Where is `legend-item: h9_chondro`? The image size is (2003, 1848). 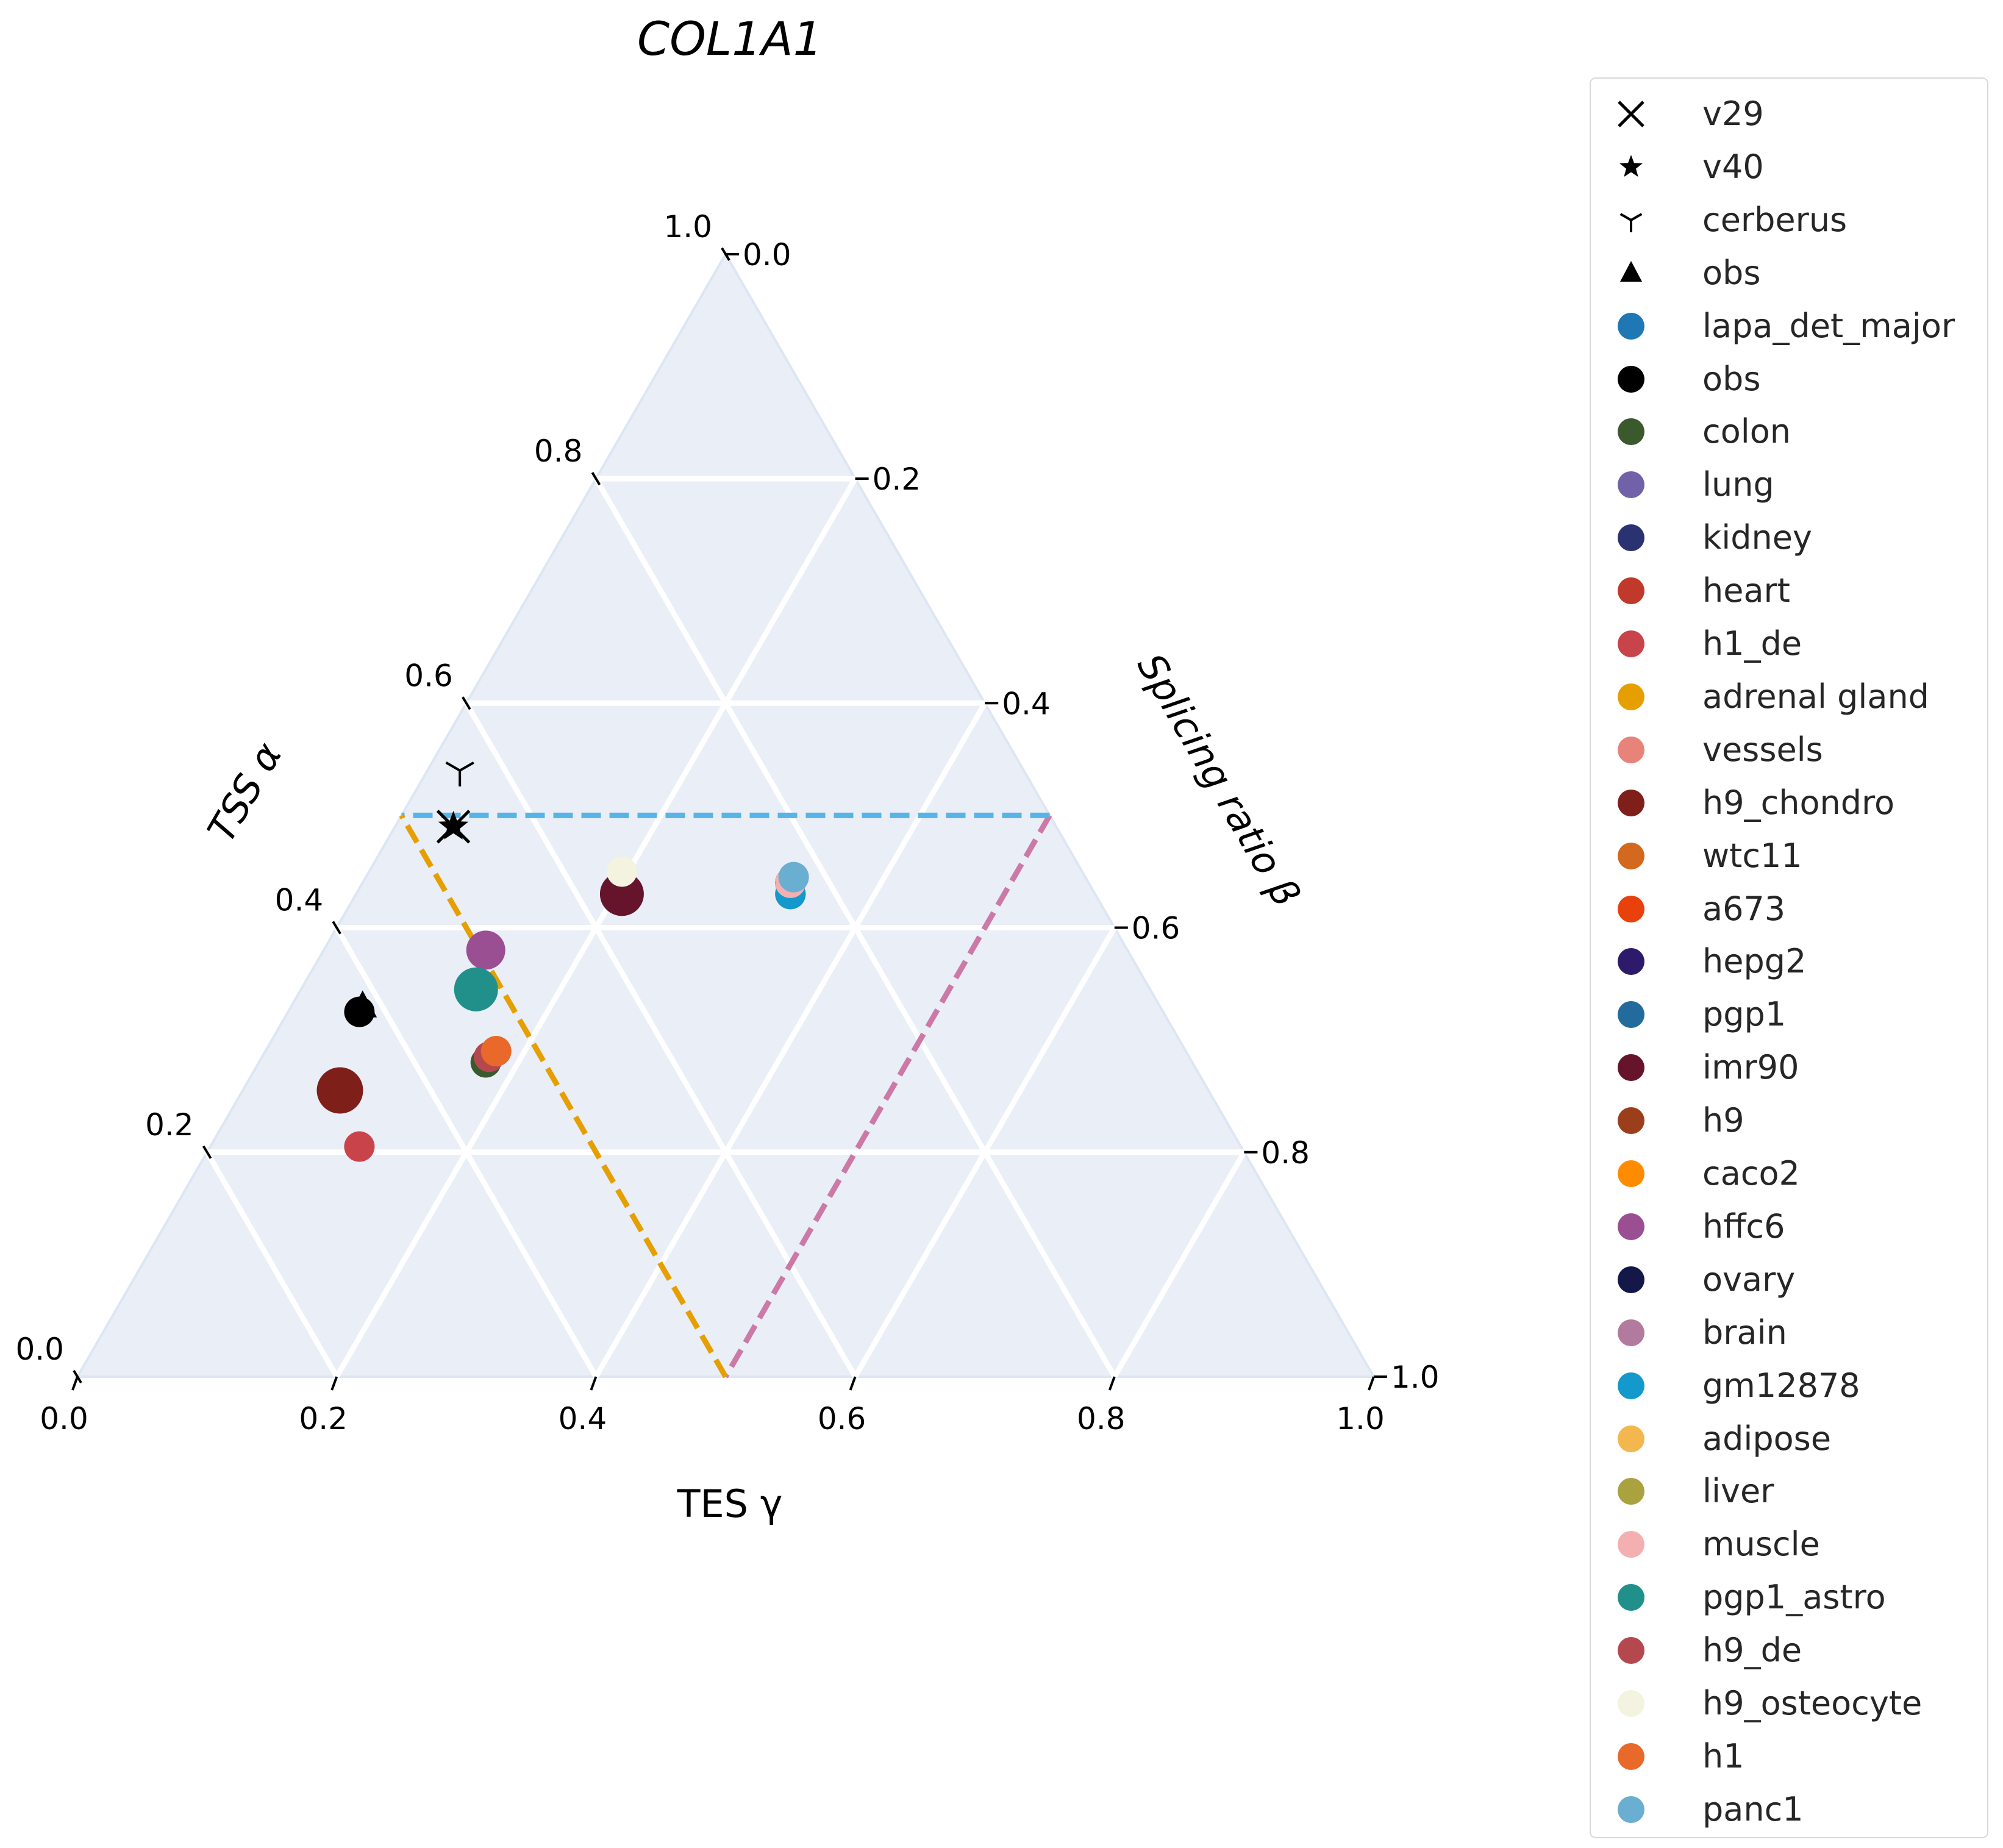
legend-item: h9_chondro is located at coordinates (1789, 803).